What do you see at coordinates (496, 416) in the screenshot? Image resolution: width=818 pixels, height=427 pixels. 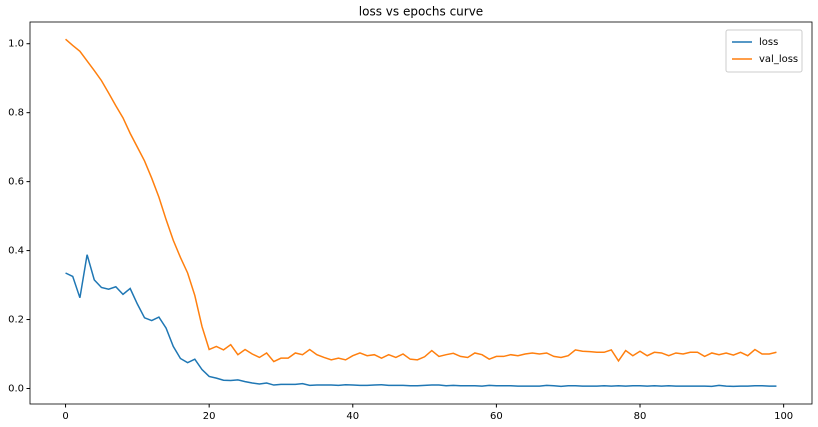 I see `x-tick-label: 60` at bounding box center [496, 416].